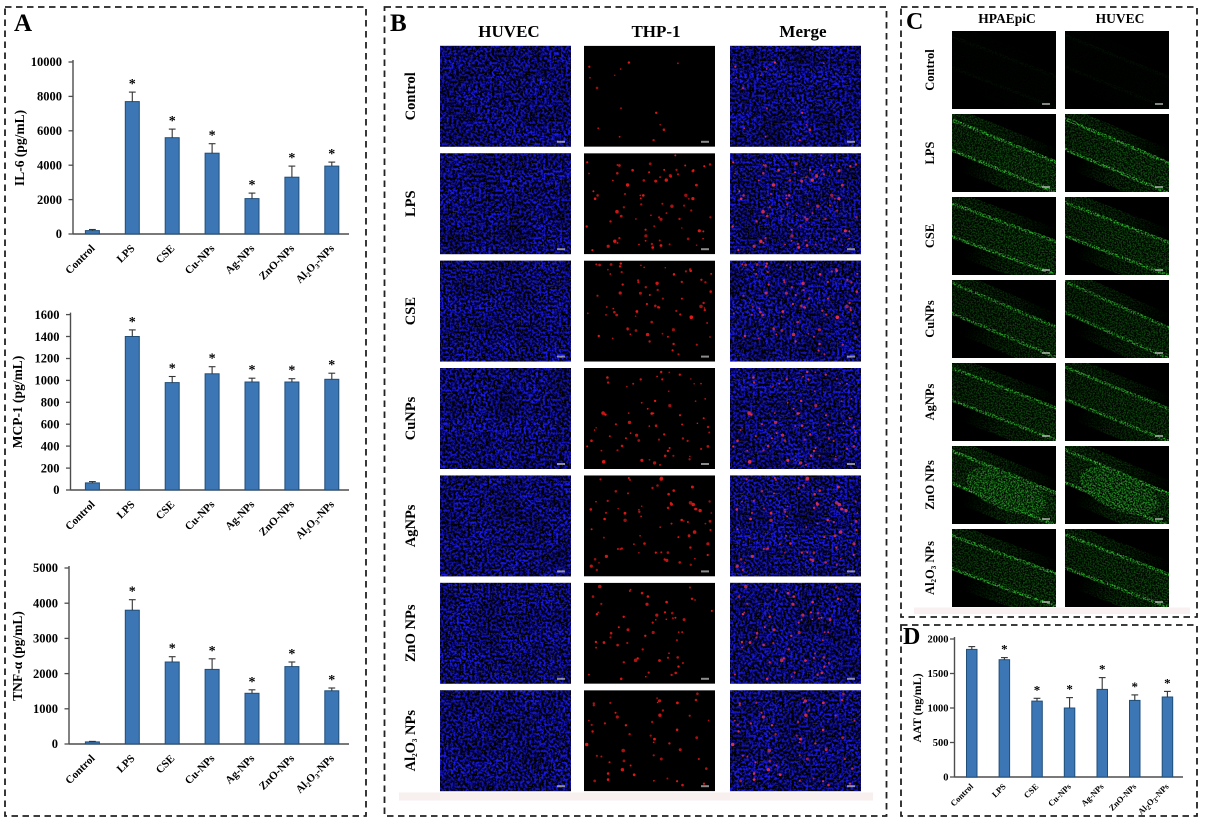 Image resolution: width=1206 pixels, height=822 pixels. What do you see at coordinates (50, 468) in the screenshot?
I see `svg-text: 200` at bounding box center [50, 468].